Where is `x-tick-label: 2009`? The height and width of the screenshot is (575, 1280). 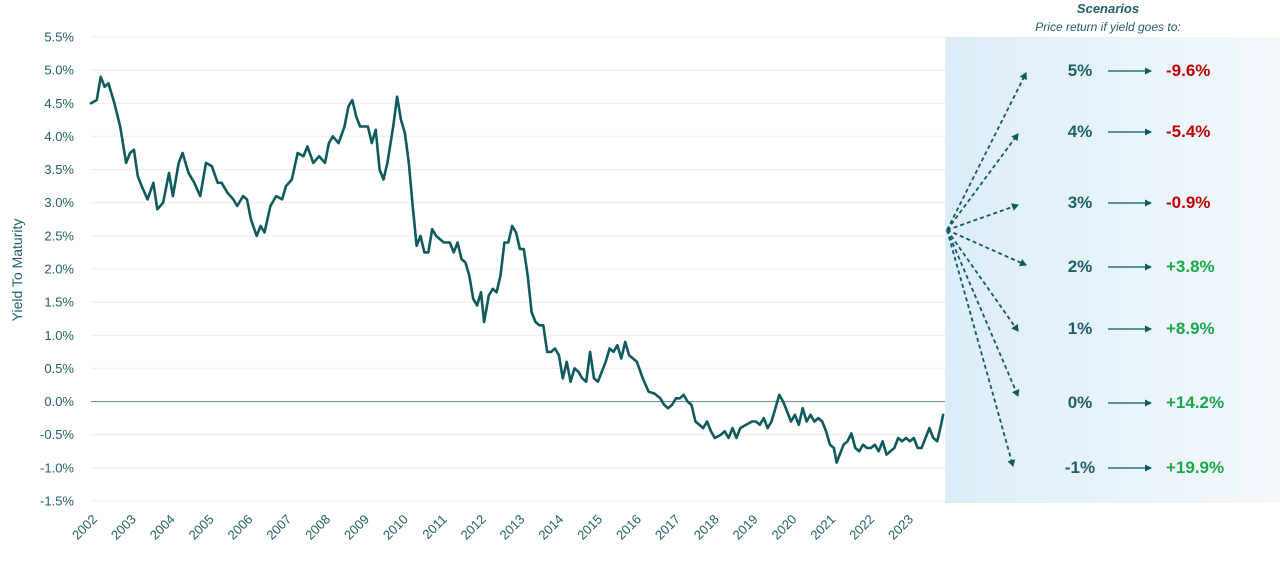 x-tick-label: 2009 is located at coordinates (356, 527).